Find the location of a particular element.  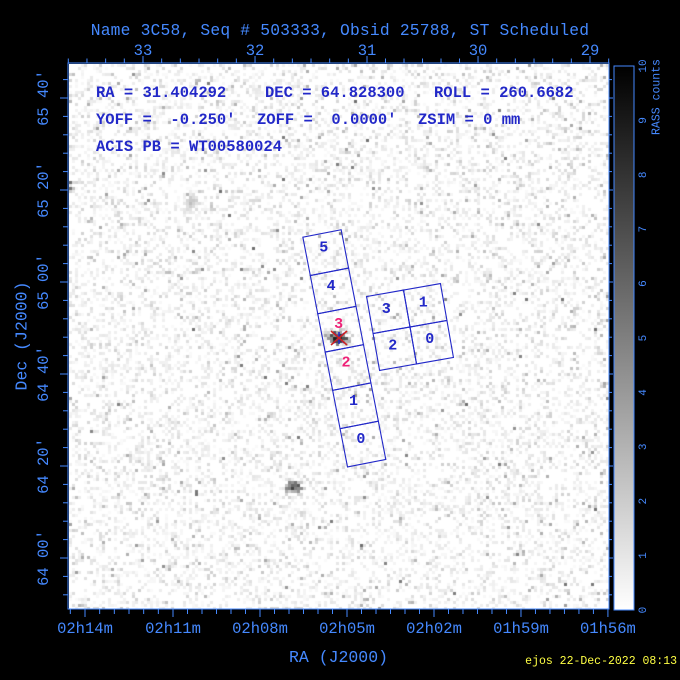

colorbar-title: RASS counts is located at coordinates (657, 97).